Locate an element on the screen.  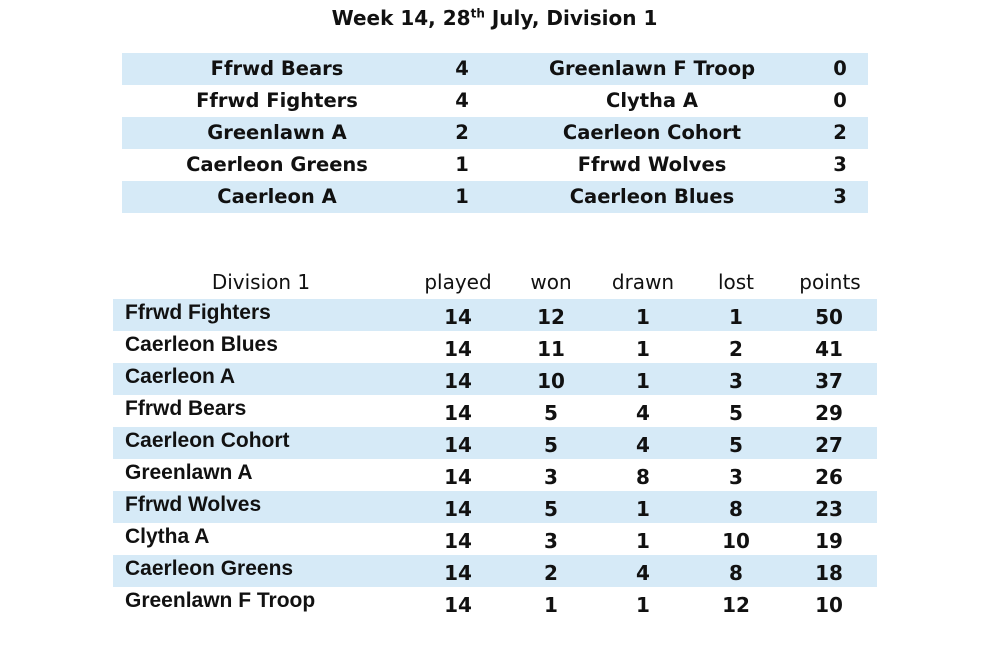
home-score: 2 is located at coordinates (462, 132).